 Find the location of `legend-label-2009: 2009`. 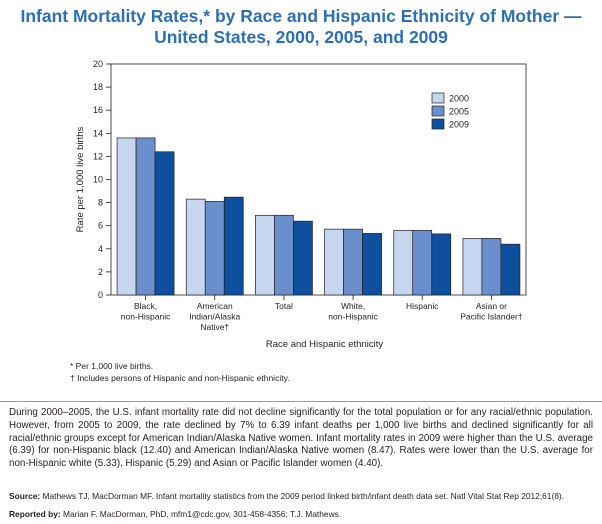

legend-label-2009: 2009 is located at coordinates (459, 125).